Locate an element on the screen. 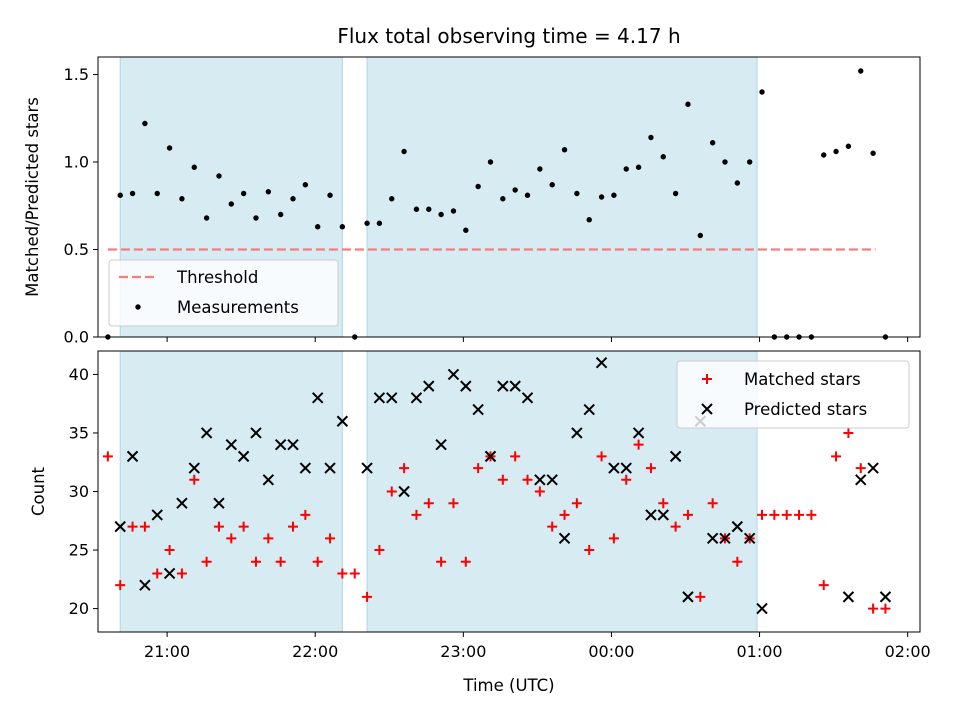 The width and height of the screenshot is (960, 724). legend-matched-stars-label: Matched stars is located at coordinates (802, 379).